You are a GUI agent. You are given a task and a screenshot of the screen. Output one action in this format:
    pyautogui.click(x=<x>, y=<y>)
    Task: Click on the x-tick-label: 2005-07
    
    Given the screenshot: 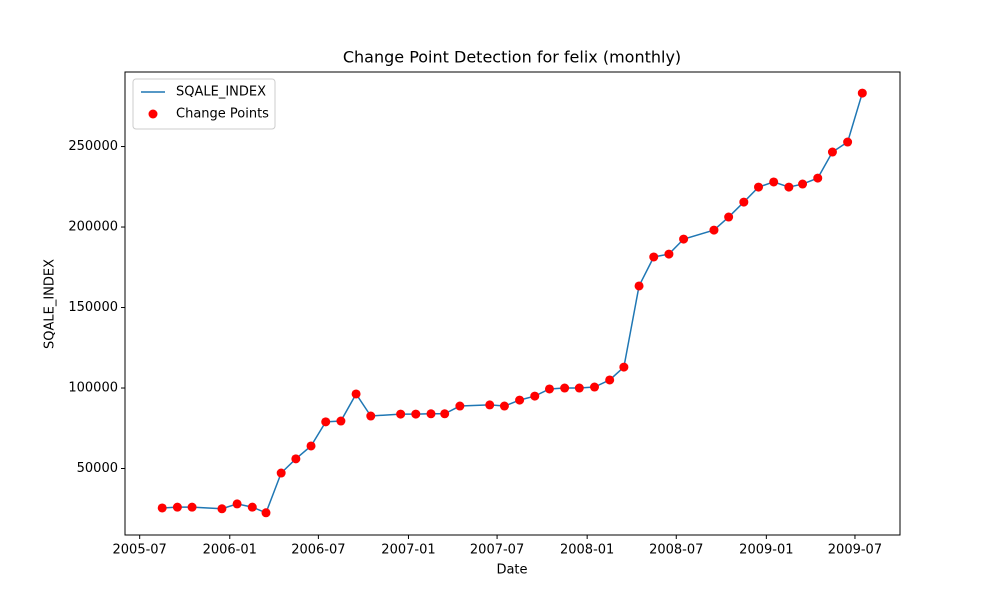 What is the action you would take?
    pyautogui.click(x=140, y=550)
    